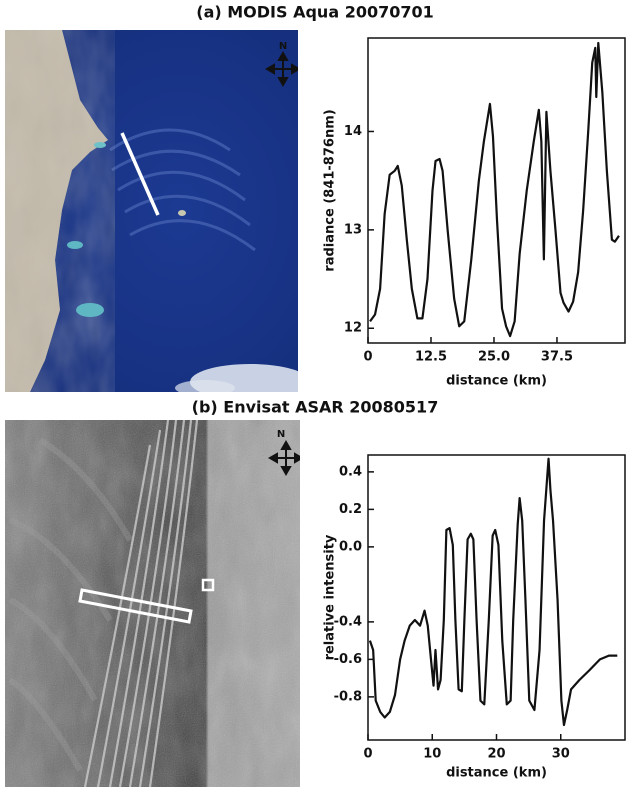 The image size is (627, 791). What do you see at coordinates (350, 509) in the screenshot?
I see `y-tick-label: 0.2` at bounding box center [350, 509].